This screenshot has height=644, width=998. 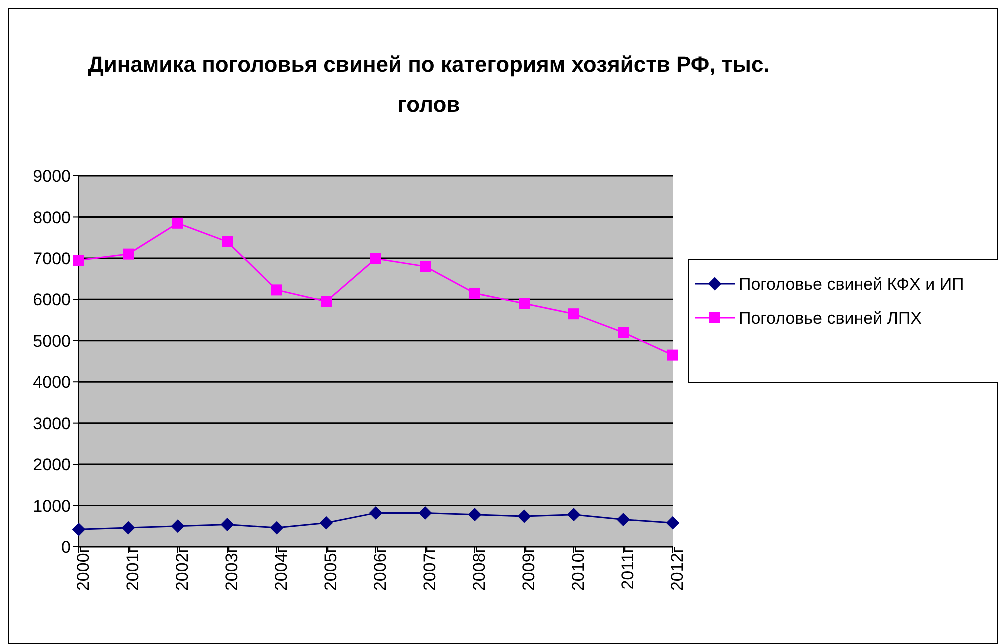 I want to click on y-tick-label: 9000, so click(x=52, y=176).